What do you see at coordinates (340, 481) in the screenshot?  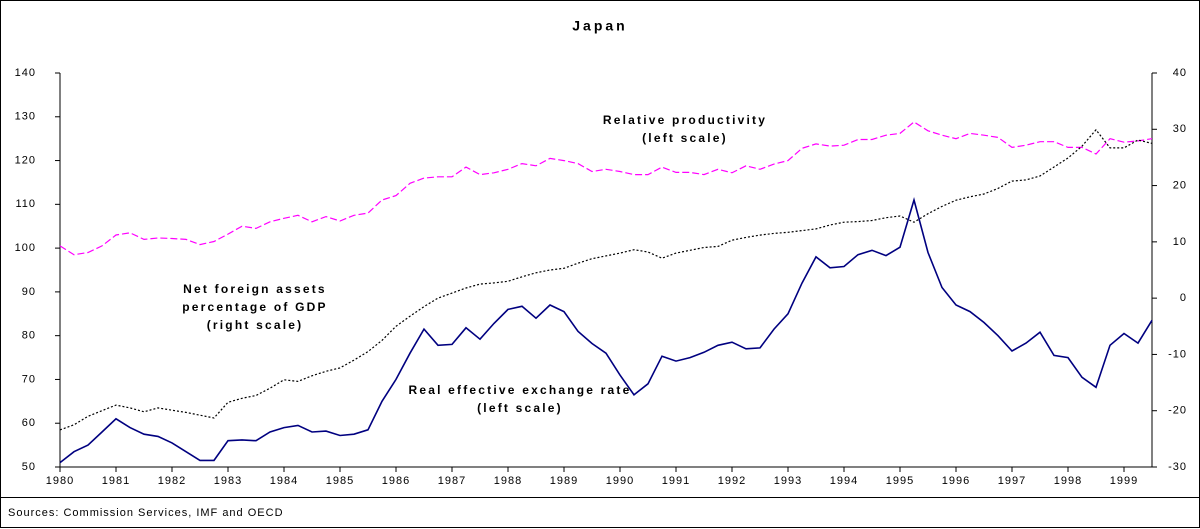 I see `x-tick-label: 1985` at bounding box center [340, 481].